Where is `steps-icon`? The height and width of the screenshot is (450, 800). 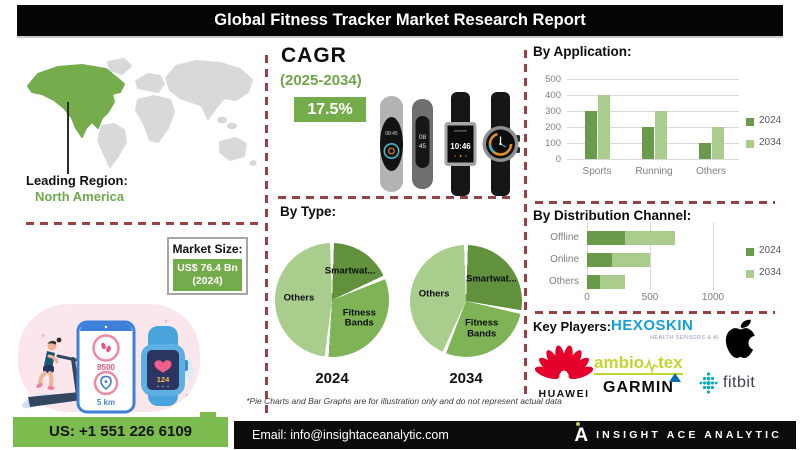
steps-icon is located at coordinates (106, 348).